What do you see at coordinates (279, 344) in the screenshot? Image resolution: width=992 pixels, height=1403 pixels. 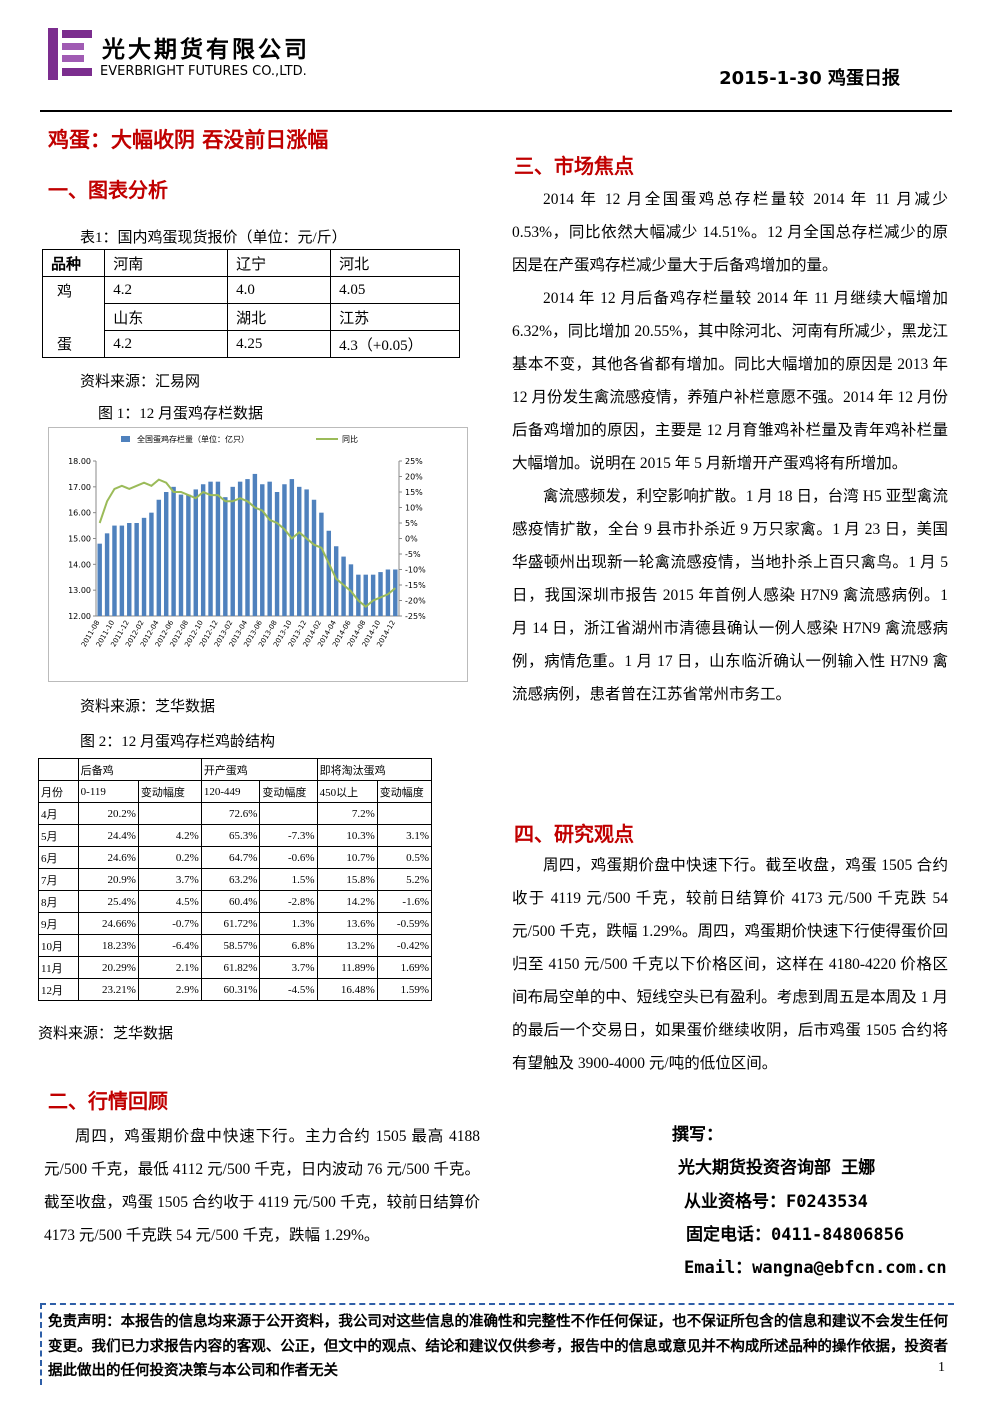 I see `table-cell: 4.25` at bounding box center [279, 344].